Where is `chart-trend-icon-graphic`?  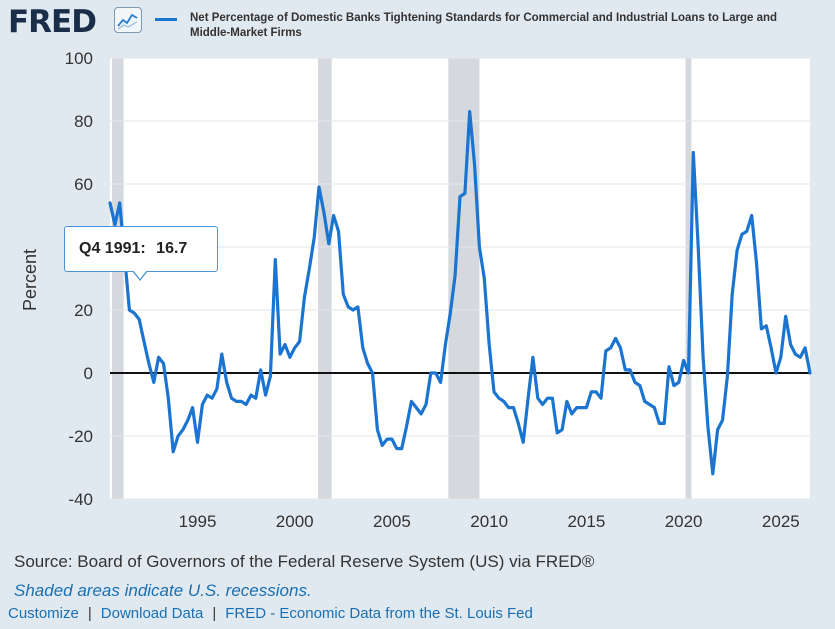
chart-trend-icon-graphic is located at coordinates (127, 21).